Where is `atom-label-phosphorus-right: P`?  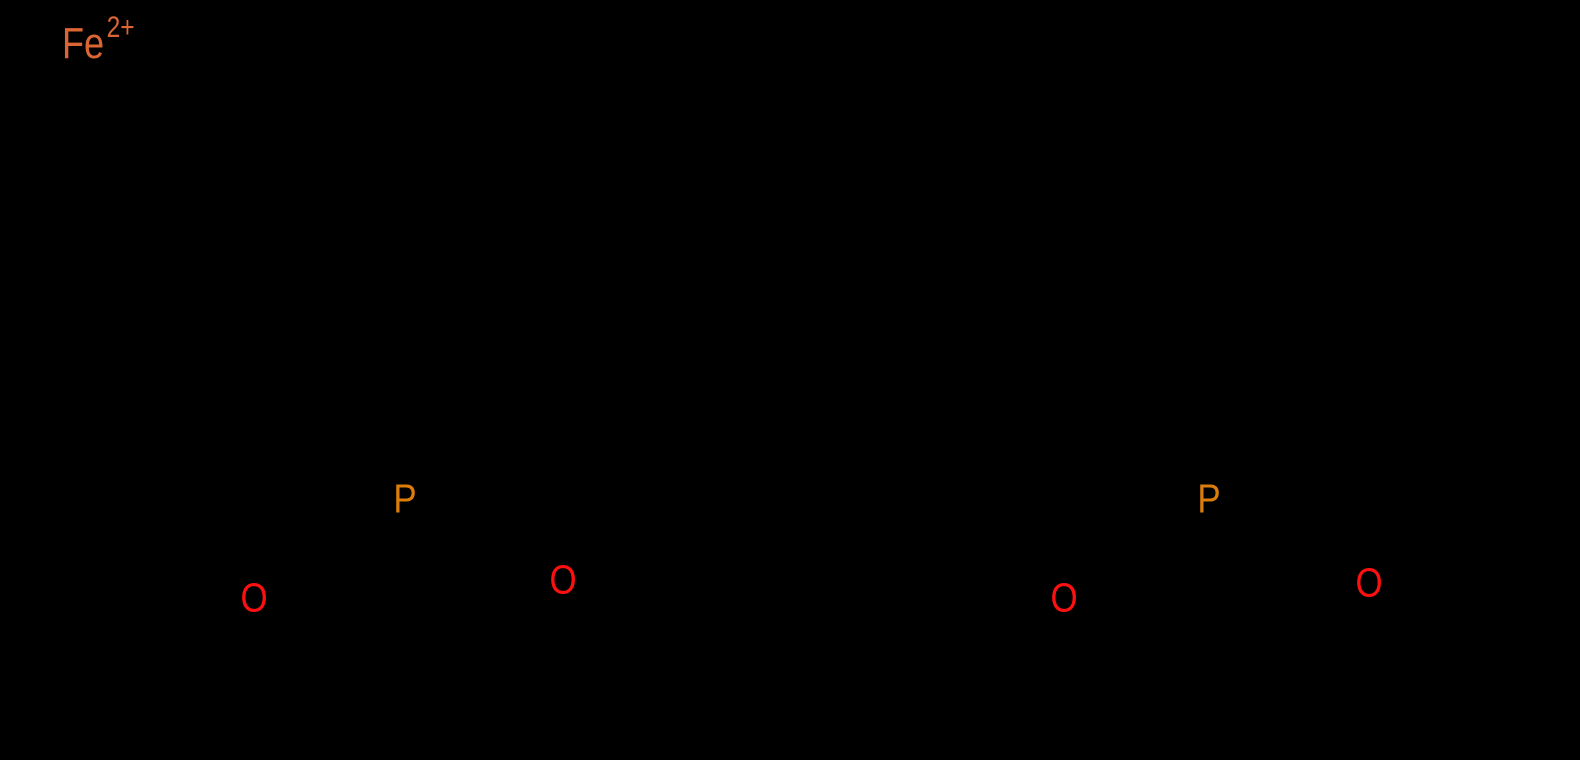
atom-label-phosphorus-right: P is located at coordinates (1209, 498).